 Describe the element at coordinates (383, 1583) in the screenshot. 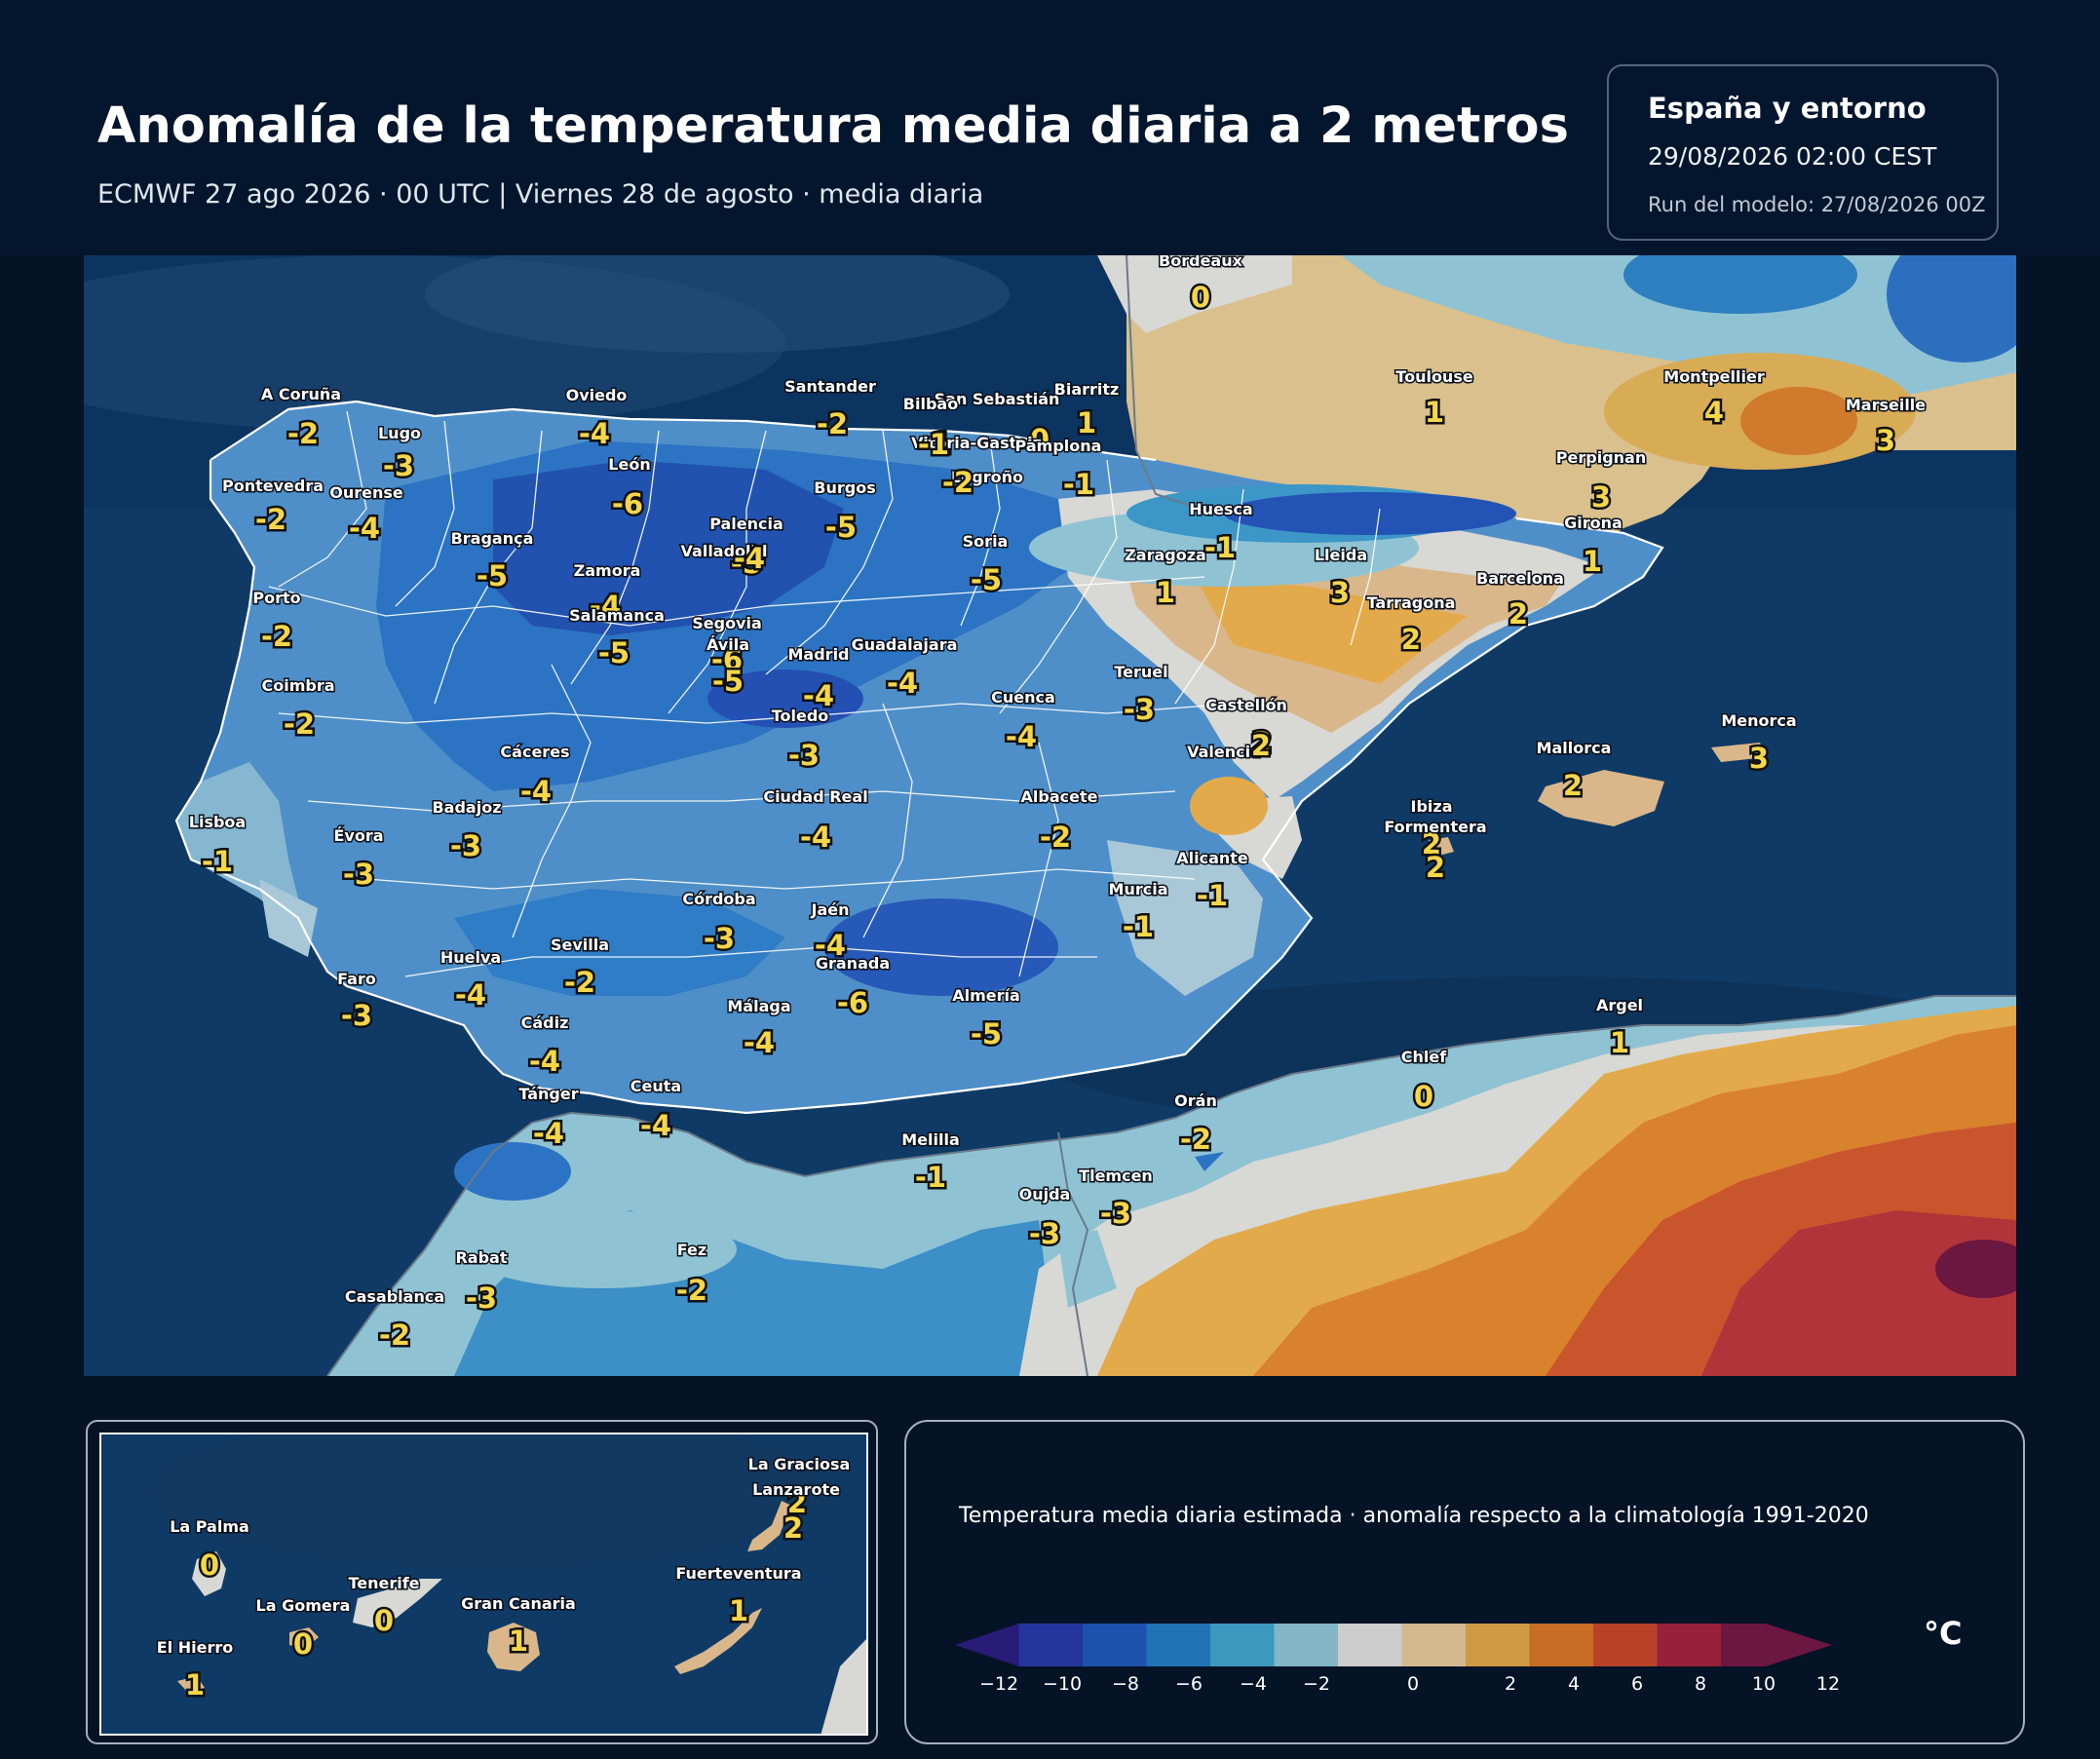

I see `island-label: Tenerife` at that location.